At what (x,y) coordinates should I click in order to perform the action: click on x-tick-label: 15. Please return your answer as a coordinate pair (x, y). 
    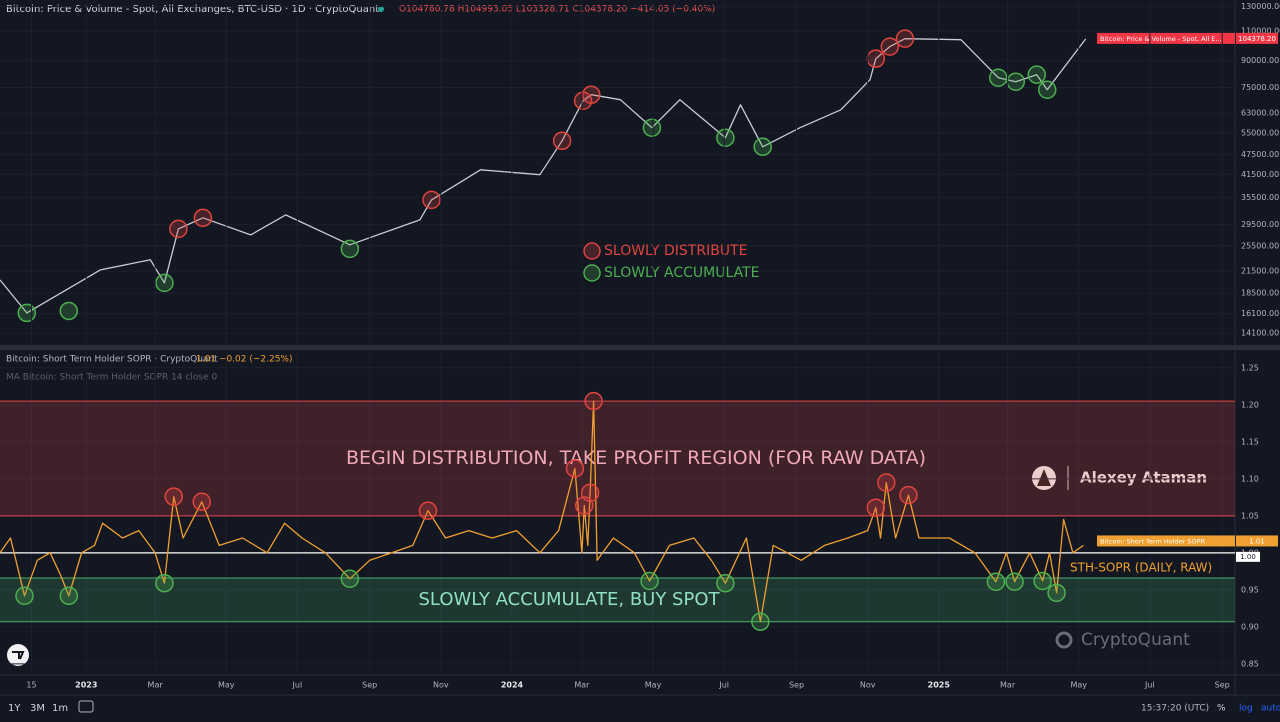
    Looking at the image, I should click on (31, 685).